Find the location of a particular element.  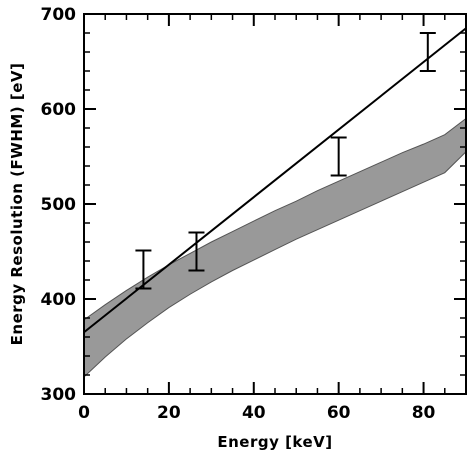

x-axis-label: Energy [keV] is located at coordinates (274, 442).